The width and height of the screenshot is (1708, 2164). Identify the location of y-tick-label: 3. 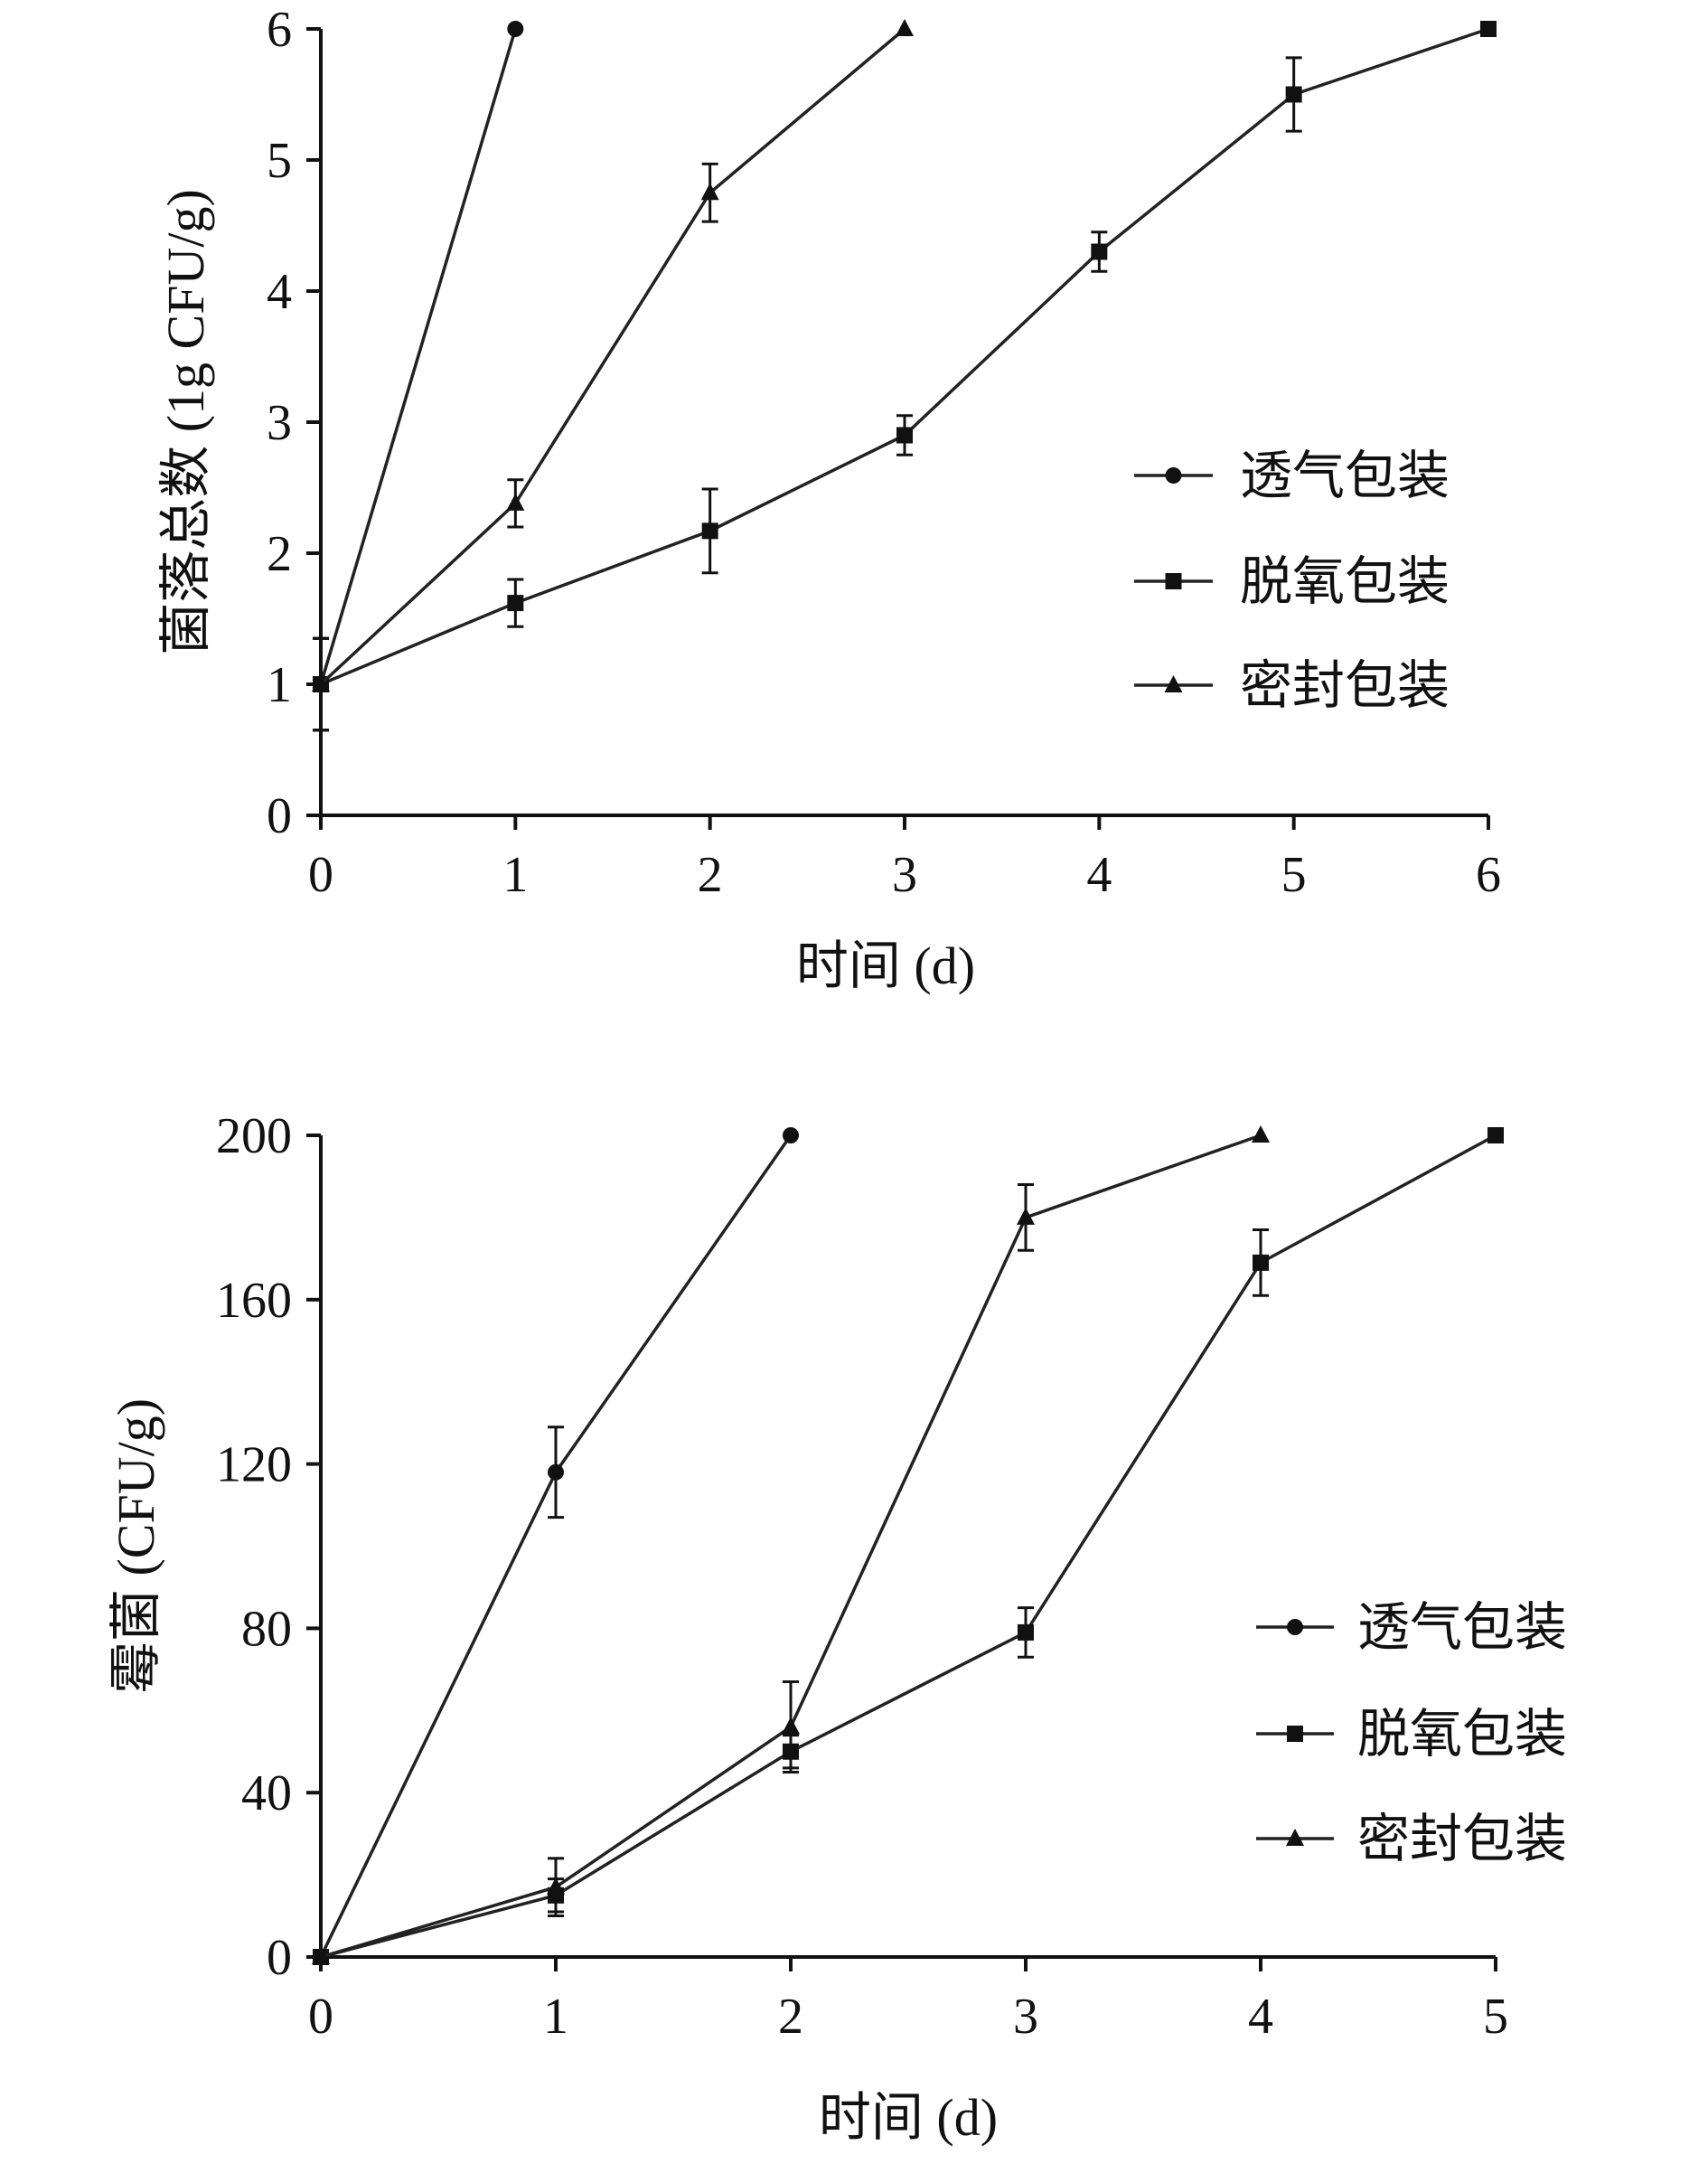
(279, 423).